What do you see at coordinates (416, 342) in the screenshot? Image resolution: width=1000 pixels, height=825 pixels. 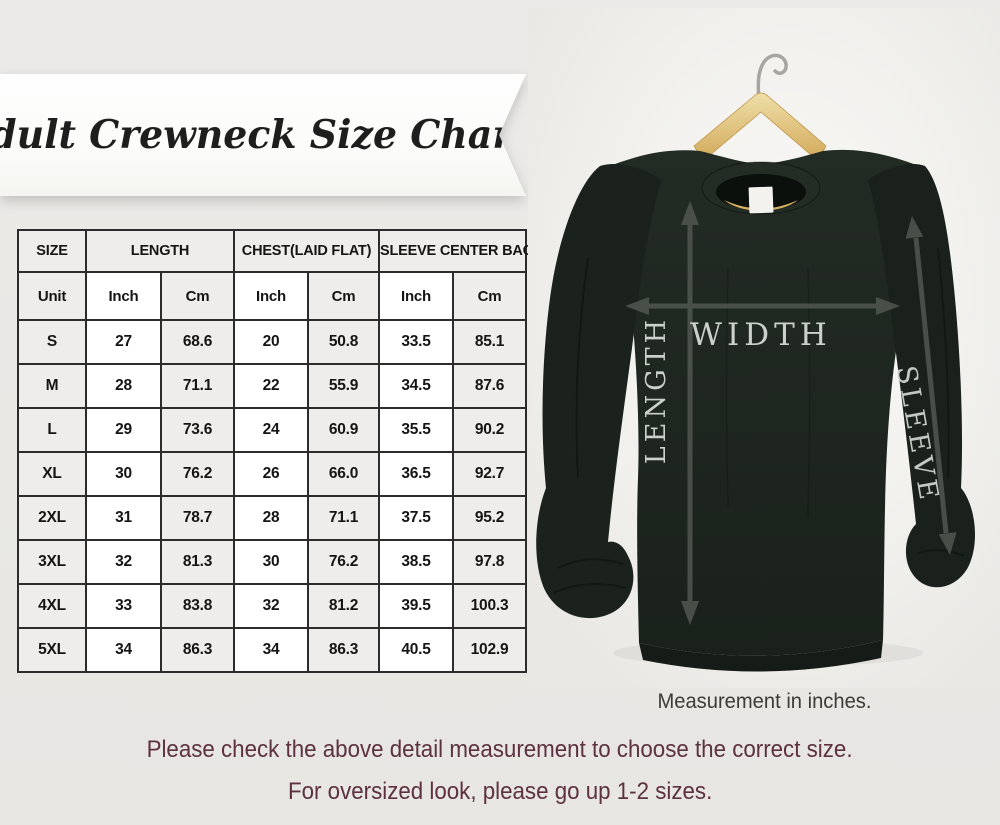 I see `table-cell: 33.5` at bounding box center [416, 342].